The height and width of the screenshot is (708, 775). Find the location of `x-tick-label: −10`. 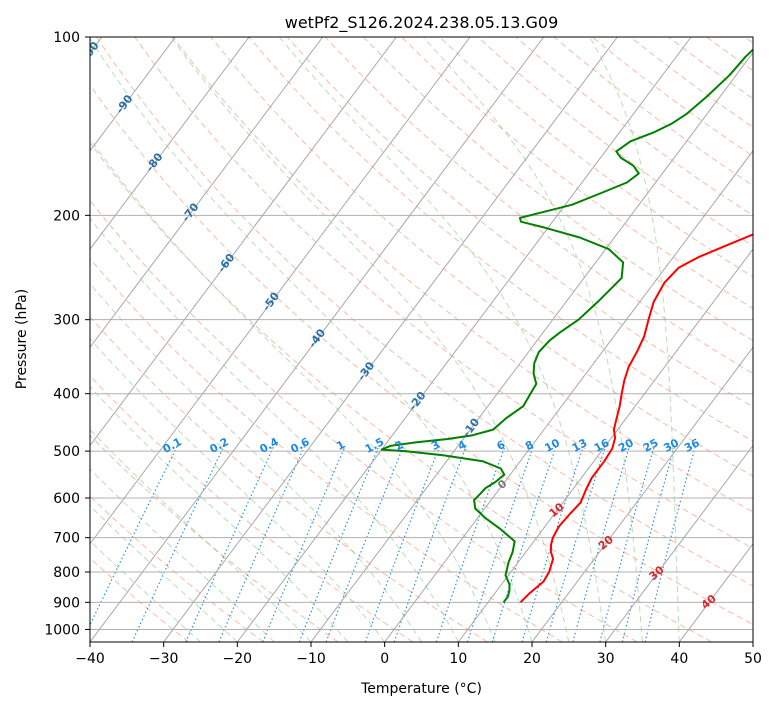

x-tick-label: −10 is located at coordinates (311, 659).